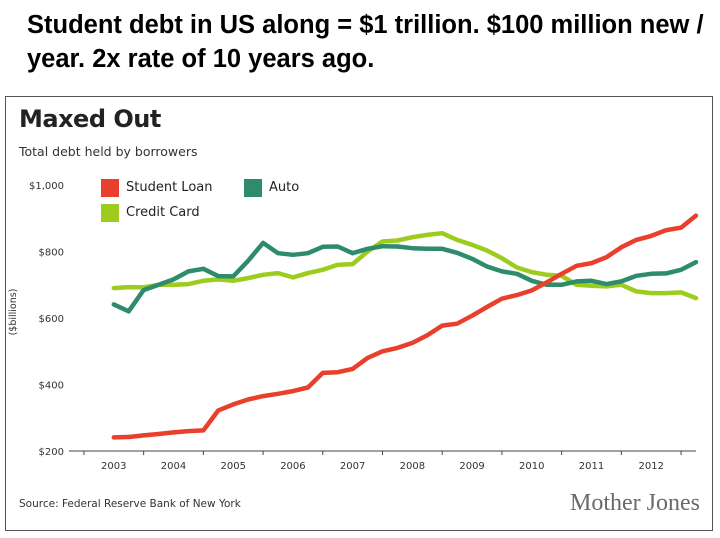 The height and width of the screenshot is (538, 720). Describe the element at coordinates (90, 119) in the screenshot. I see `chart-title: Maxed Out` at that location.